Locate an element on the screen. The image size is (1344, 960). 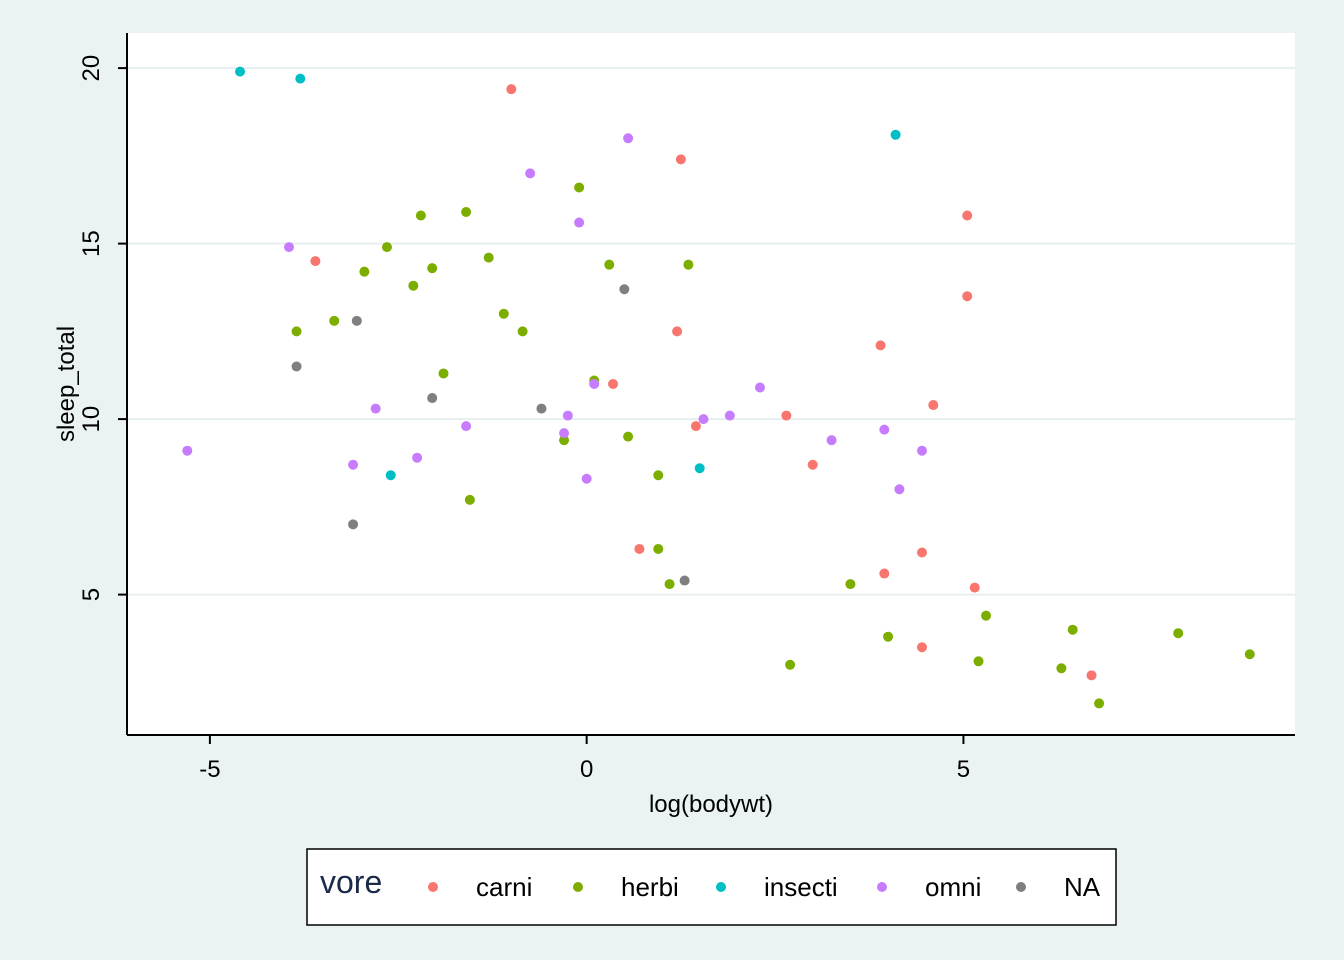
x-axis-title: log(bodywt) is located at coordinates (711, 804).